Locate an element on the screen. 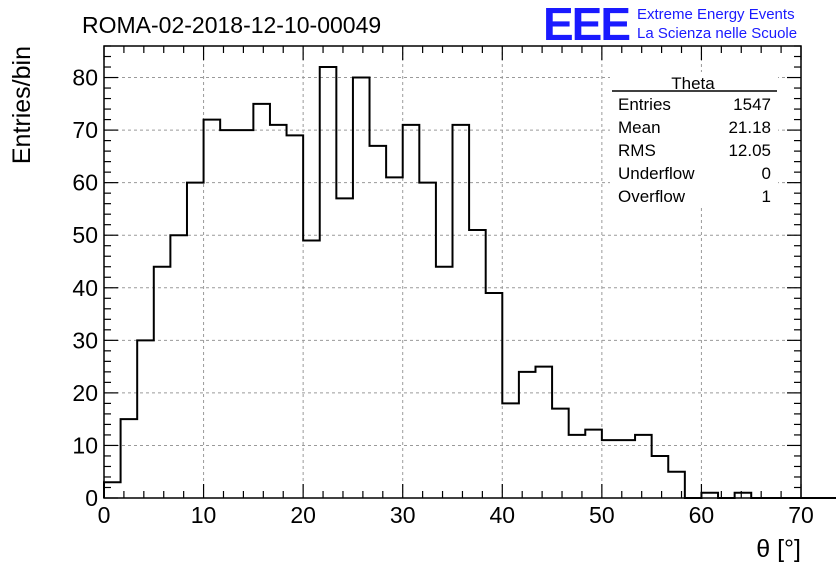 The width and height of the screenshot is (836, 572). x-tick-label-2: 20 is located at coordinates (303, 515).